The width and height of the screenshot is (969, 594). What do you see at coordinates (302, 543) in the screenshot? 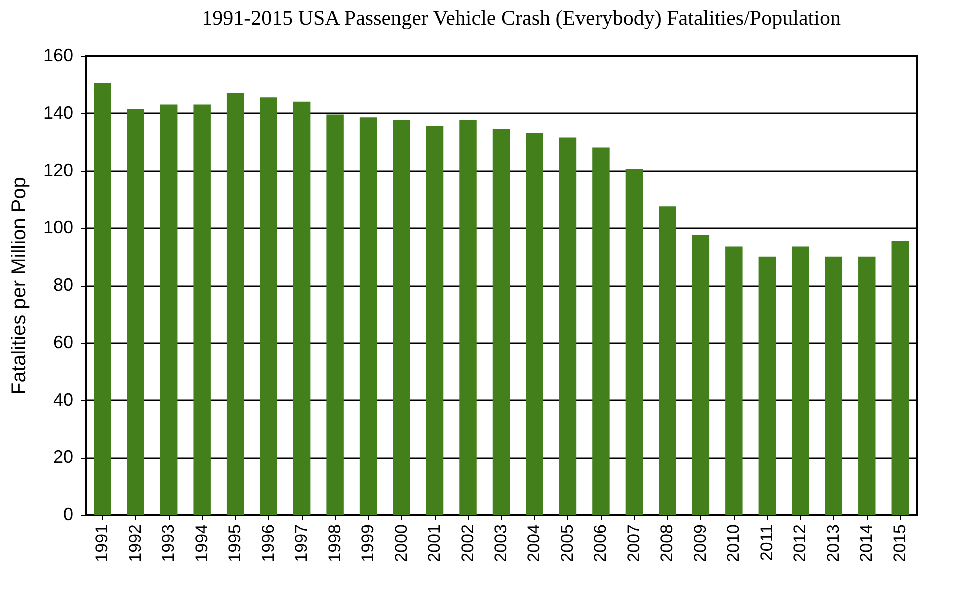
I see `x-tick-label: 1997` at bounding box center [302, 543].